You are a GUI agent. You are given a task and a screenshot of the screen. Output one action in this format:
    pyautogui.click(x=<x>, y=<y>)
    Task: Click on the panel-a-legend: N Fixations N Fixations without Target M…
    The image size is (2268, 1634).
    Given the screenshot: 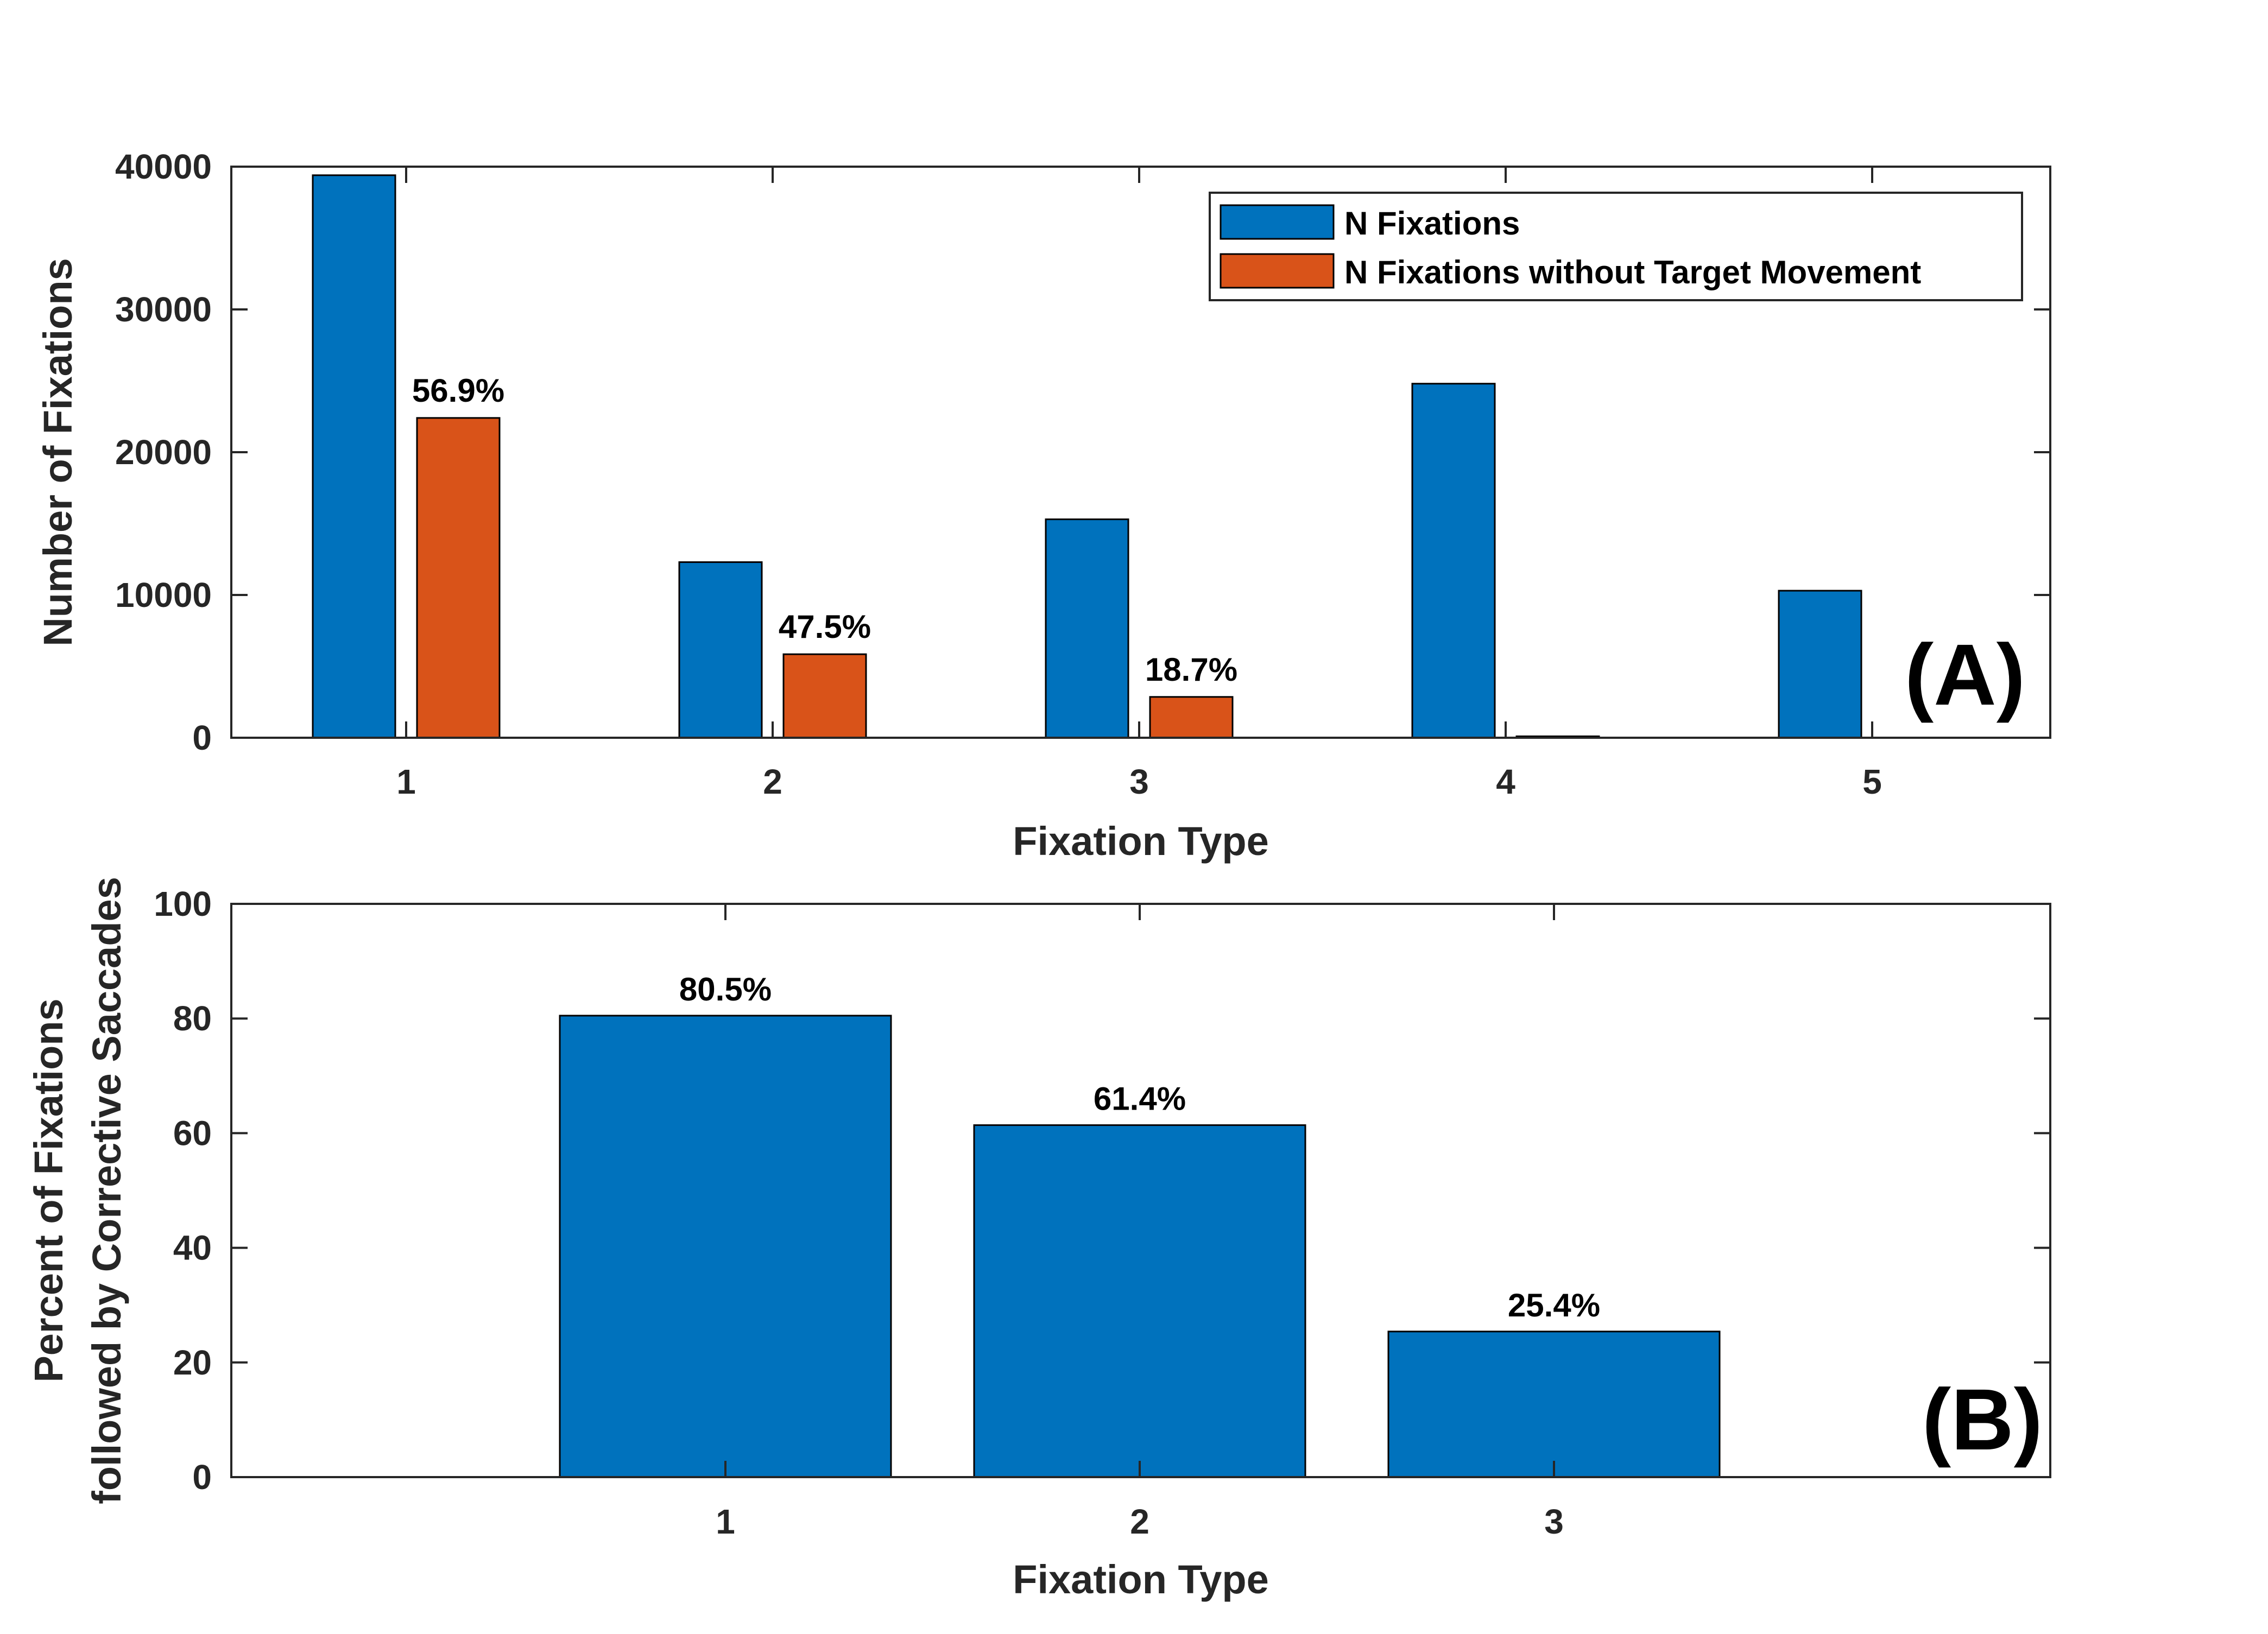 What is the action you would take?
    pyautogui.click(x=1616, y=246)
    